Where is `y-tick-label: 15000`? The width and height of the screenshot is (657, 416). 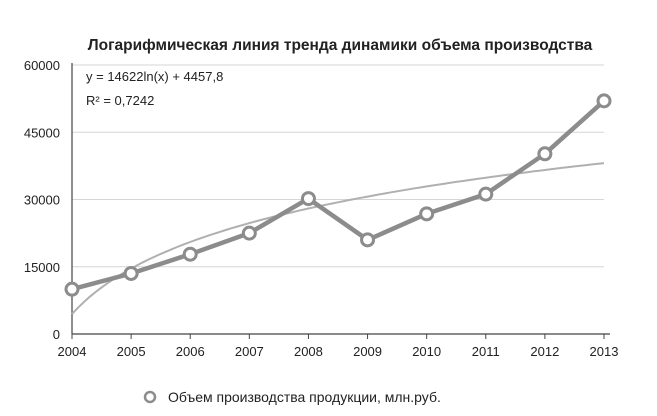 y-tick-label: 15000 is located at coordinates (42, 267).